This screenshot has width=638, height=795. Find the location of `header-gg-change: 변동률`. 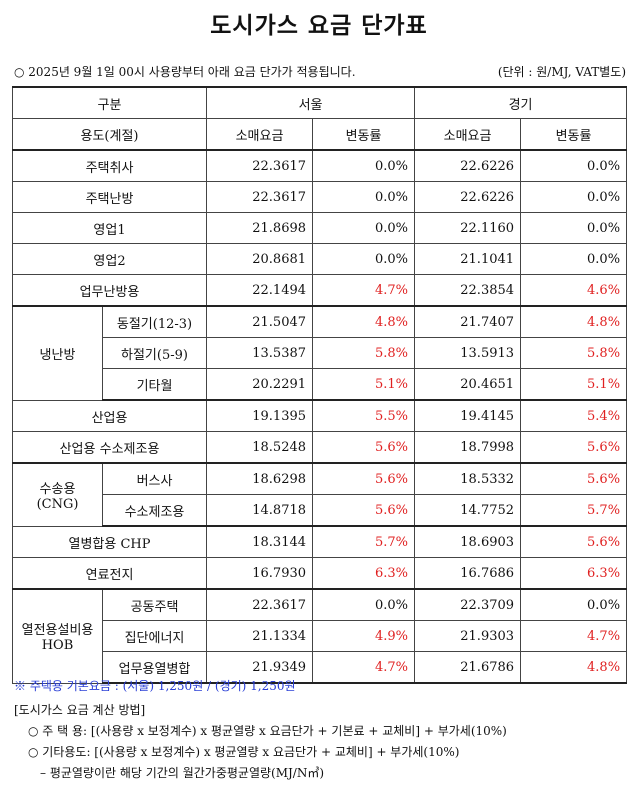

header-gg-change: 변동률 is located at coordinates (574, 134).